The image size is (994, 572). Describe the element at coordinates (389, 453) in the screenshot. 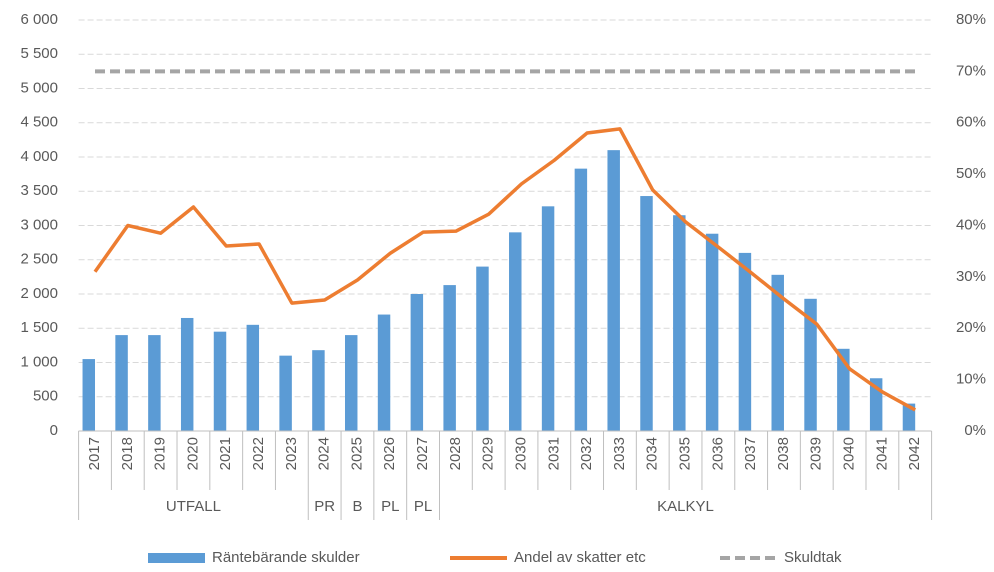

I see `x-tick-label: 2026` at that location.